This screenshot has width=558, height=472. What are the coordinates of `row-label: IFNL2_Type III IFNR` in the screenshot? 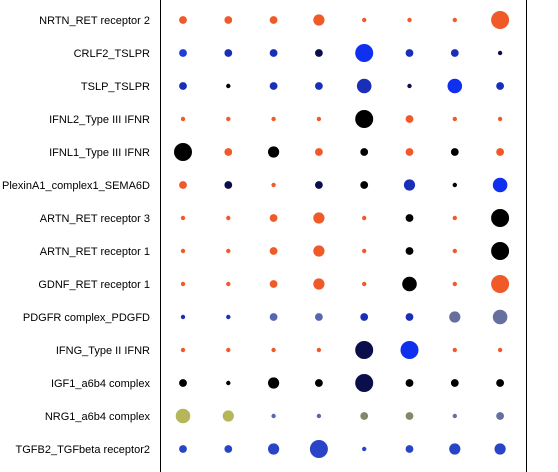 It's located at (99, 120).